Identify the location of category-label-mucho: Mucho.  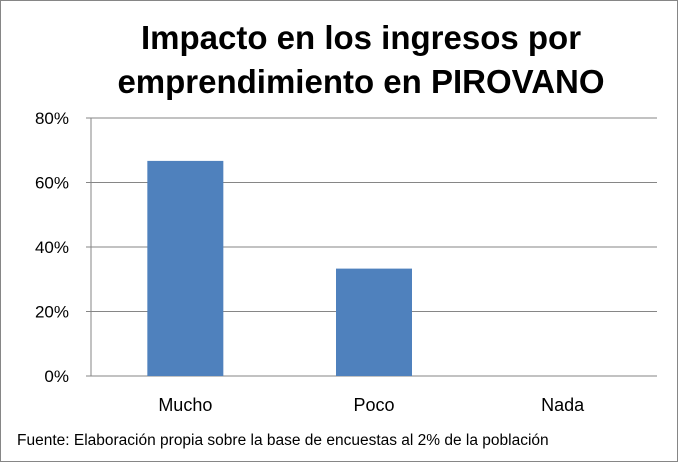
(185, 405).